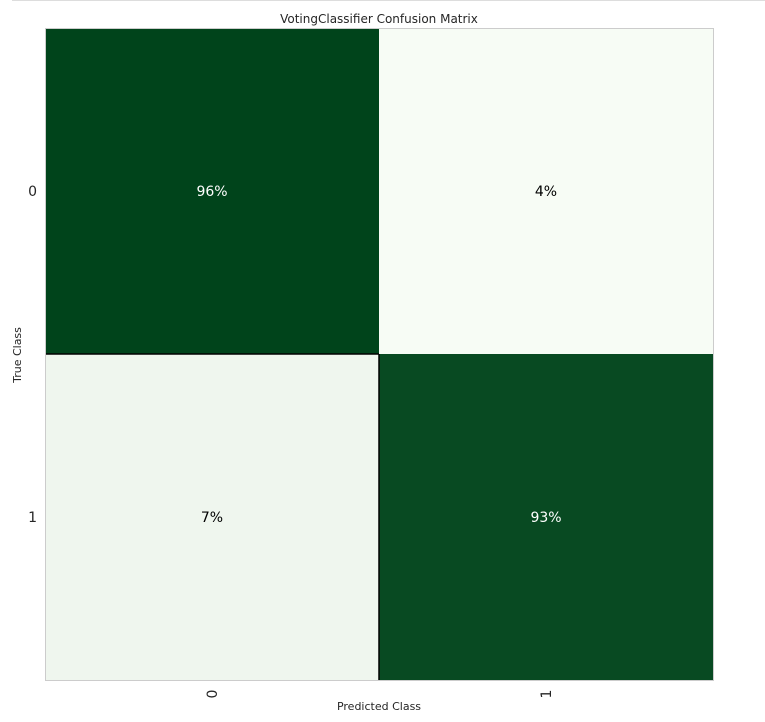 The image size is (765, 722). What do you see at coordinates (17, 355) in the screenshot?
I see `y-axis-label: True Class` at bounding box center [17, 355].